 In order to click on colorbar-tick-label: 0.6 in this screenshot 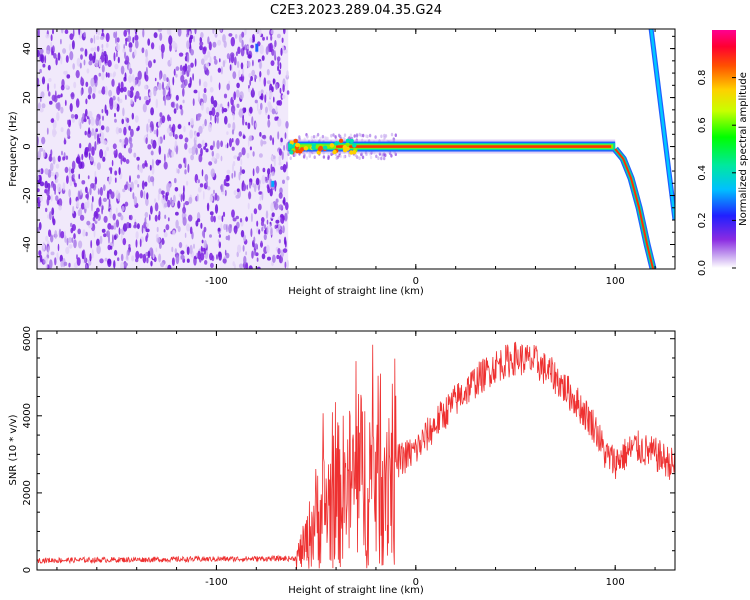, I will do `click(702, 125)`.